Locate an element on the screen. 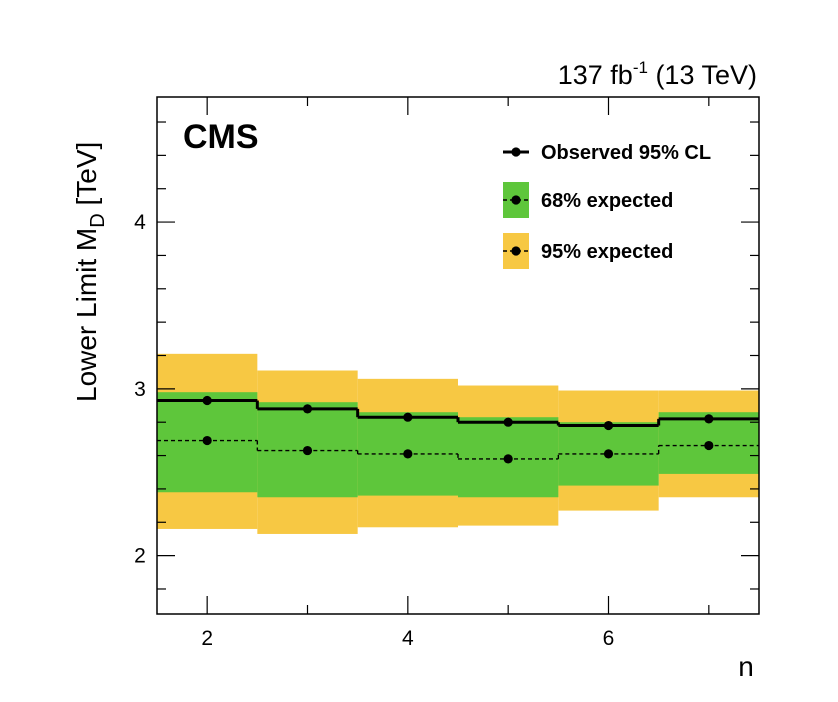 This screenshot has height=702, width=838. legend-marker-observed-95-cl is located at coordinates (516, 152).